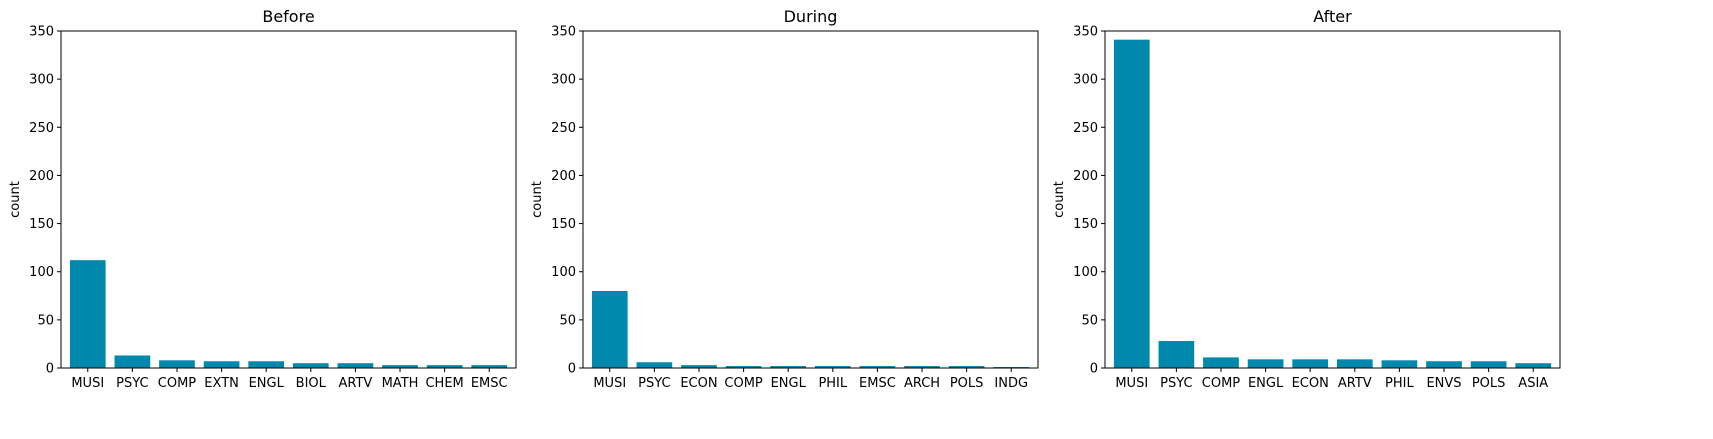  Describe the element at coordinates (1533, 383) in the screenshot. I see `x-tick-label-asia: ASIA` at that location.